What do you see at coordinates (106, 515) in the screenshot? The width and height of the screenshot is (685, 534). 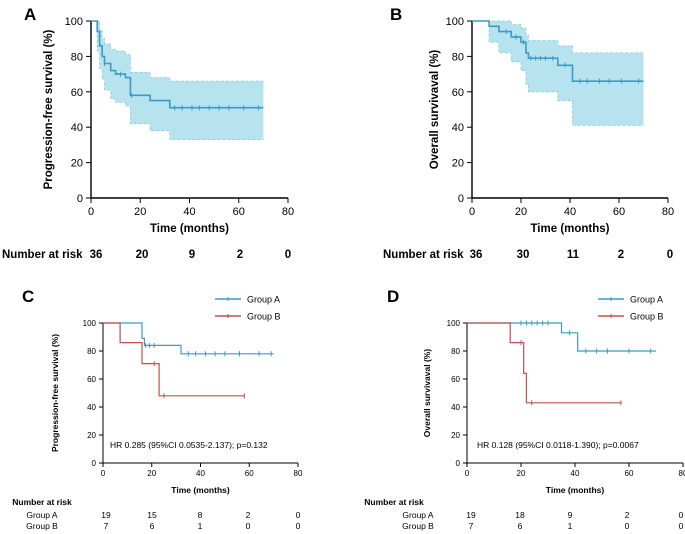 I see `risk-count-c-0-0: 19` at bounding box center [106, 515].